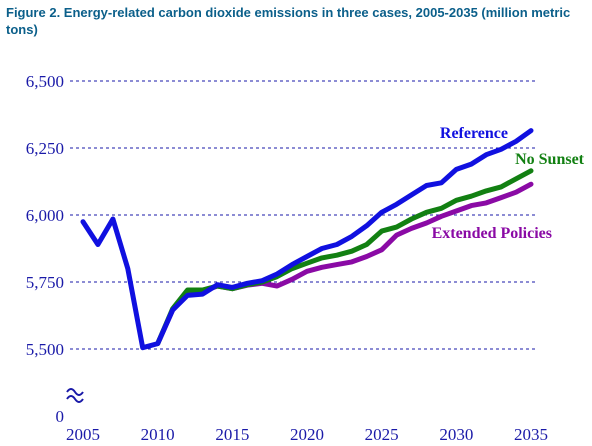 The width and height of the screenshot is (592, 446). What do you see at coordinates (158, 434) in the screenshot?
I see `x-tick-label: 2010` at bounding box center [158, 434].